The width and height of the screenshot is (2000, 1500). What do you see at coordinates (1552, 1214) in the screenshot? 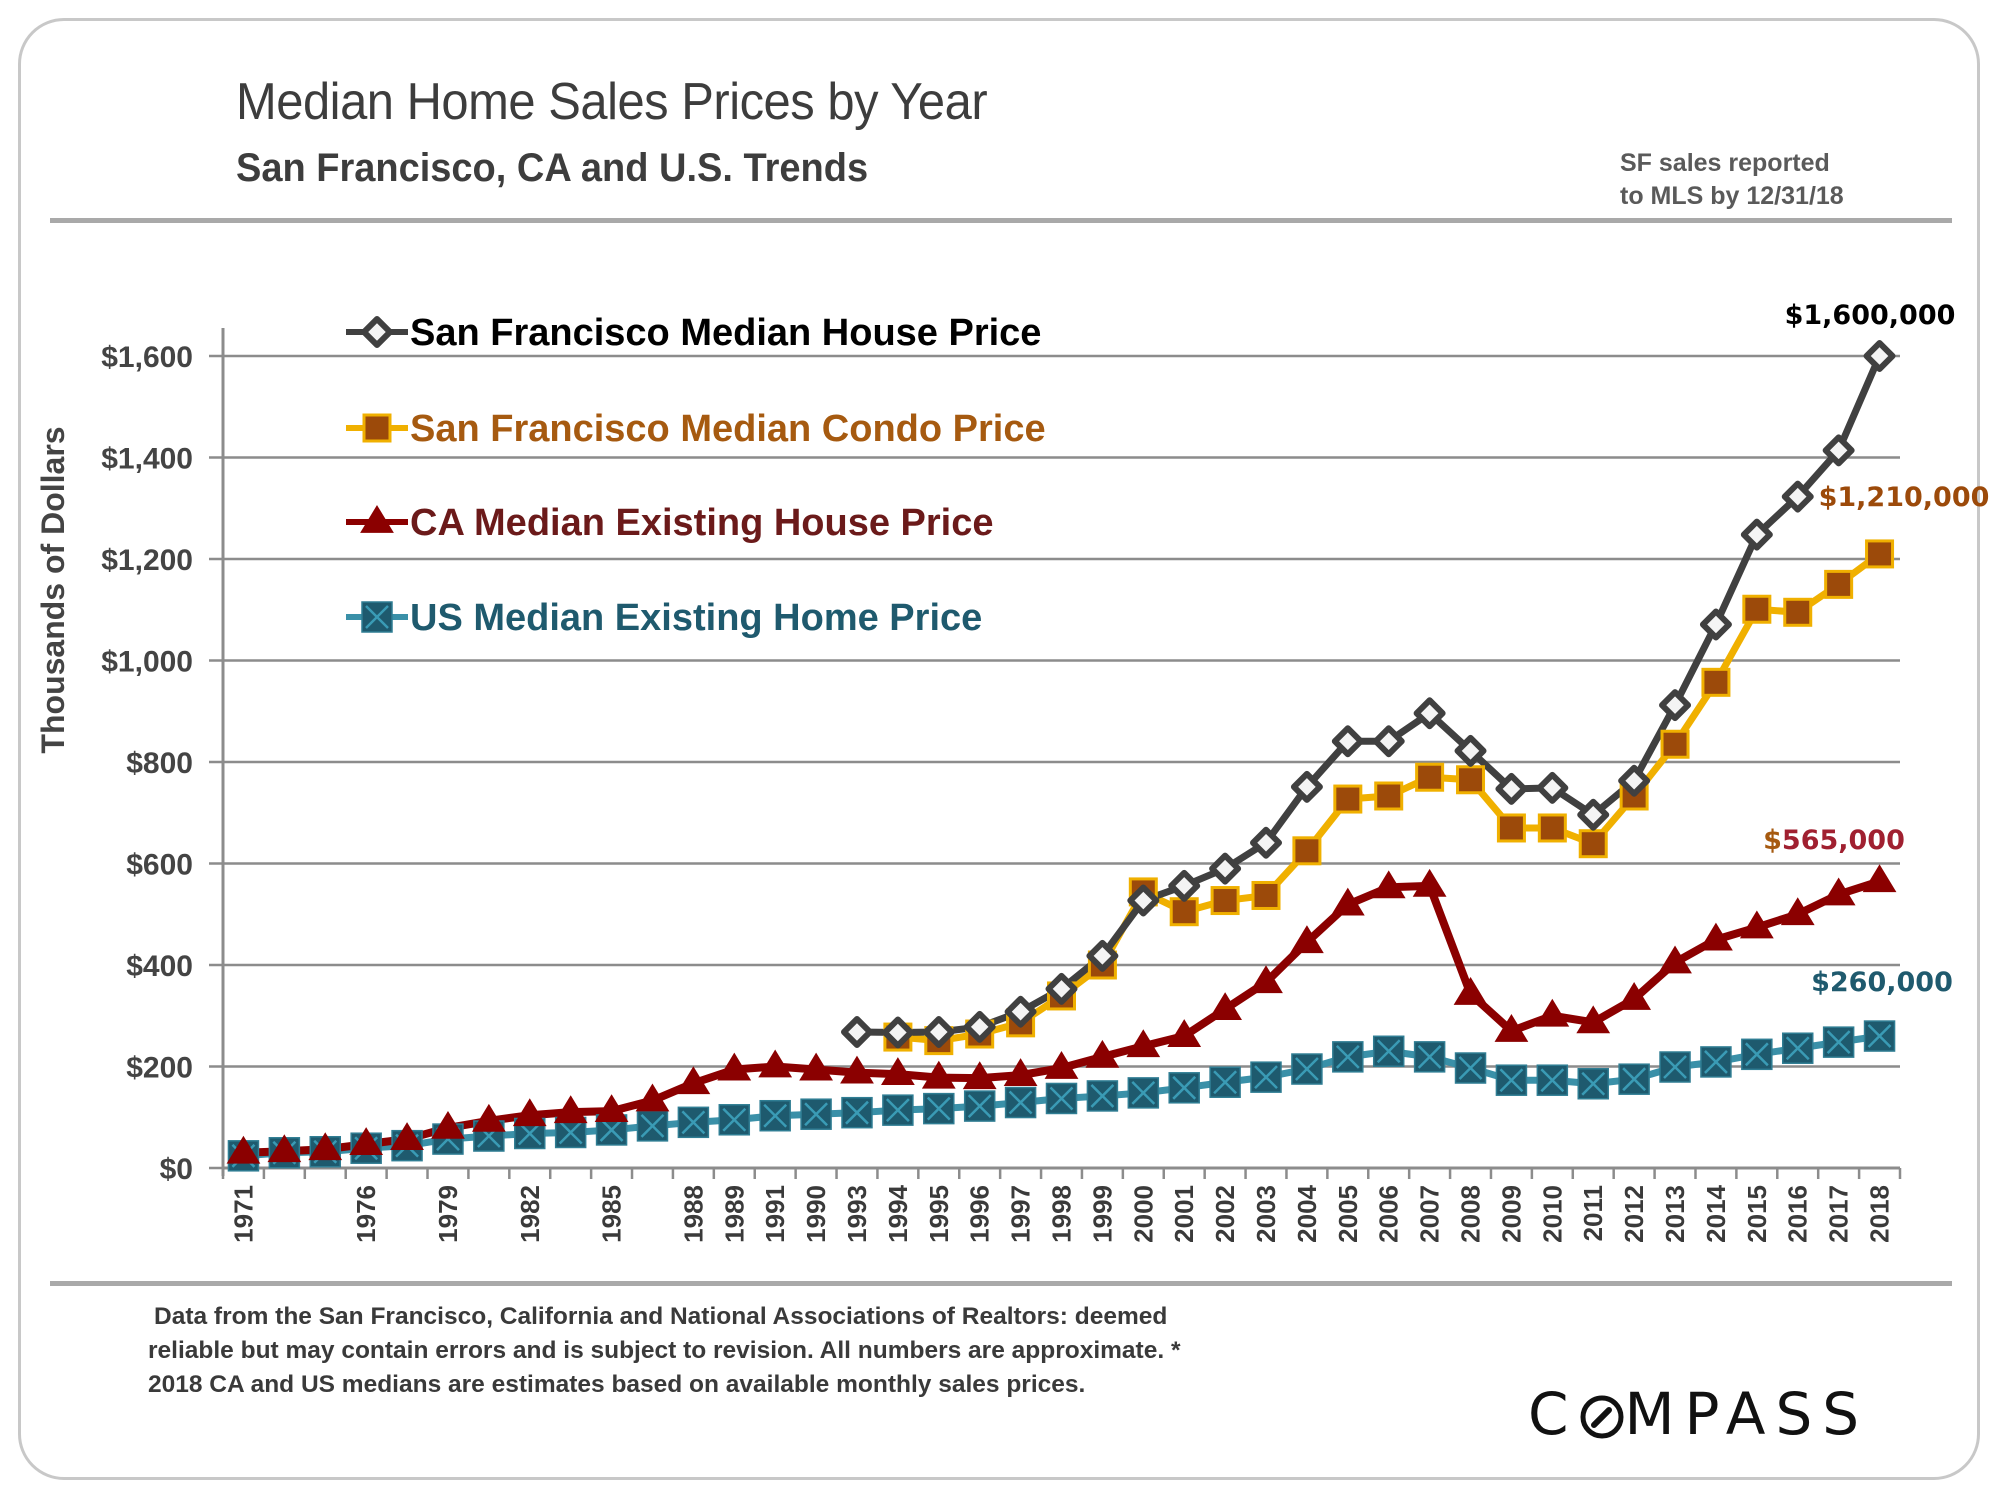
I see `x-tick-label: 2010` at bounding box center [1552, 1214].